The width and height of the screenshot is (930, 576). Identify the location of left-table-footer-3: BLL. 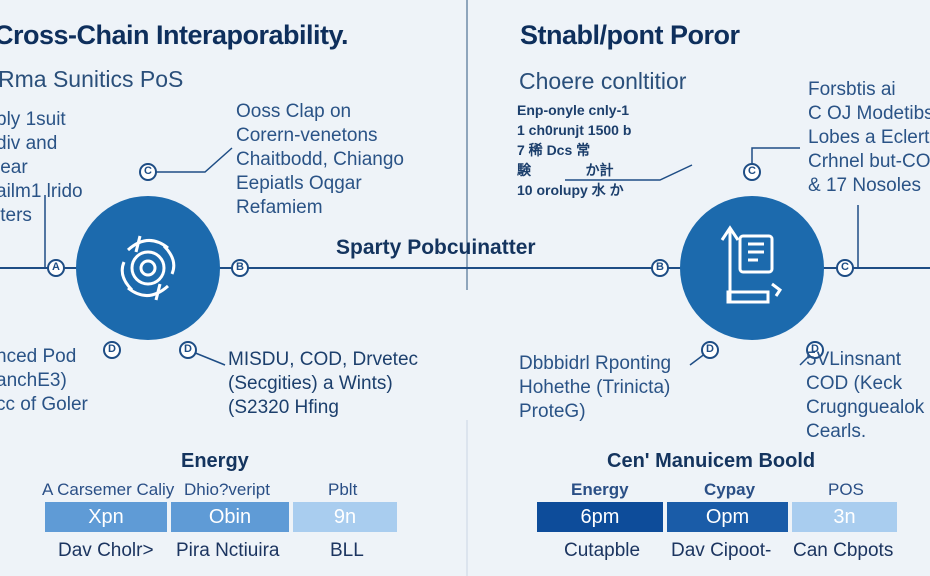
(347, 550).